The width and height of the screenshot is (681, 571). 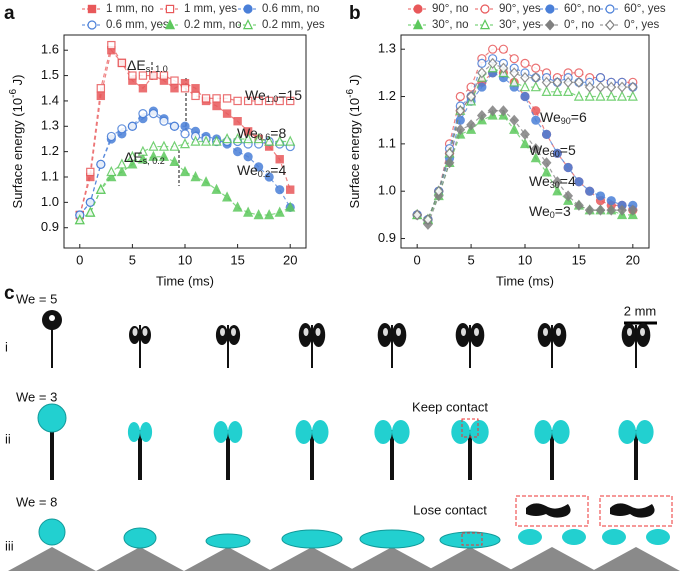 I want to click on lose-contact-label: Lose contact, so click(x=450, y=509).